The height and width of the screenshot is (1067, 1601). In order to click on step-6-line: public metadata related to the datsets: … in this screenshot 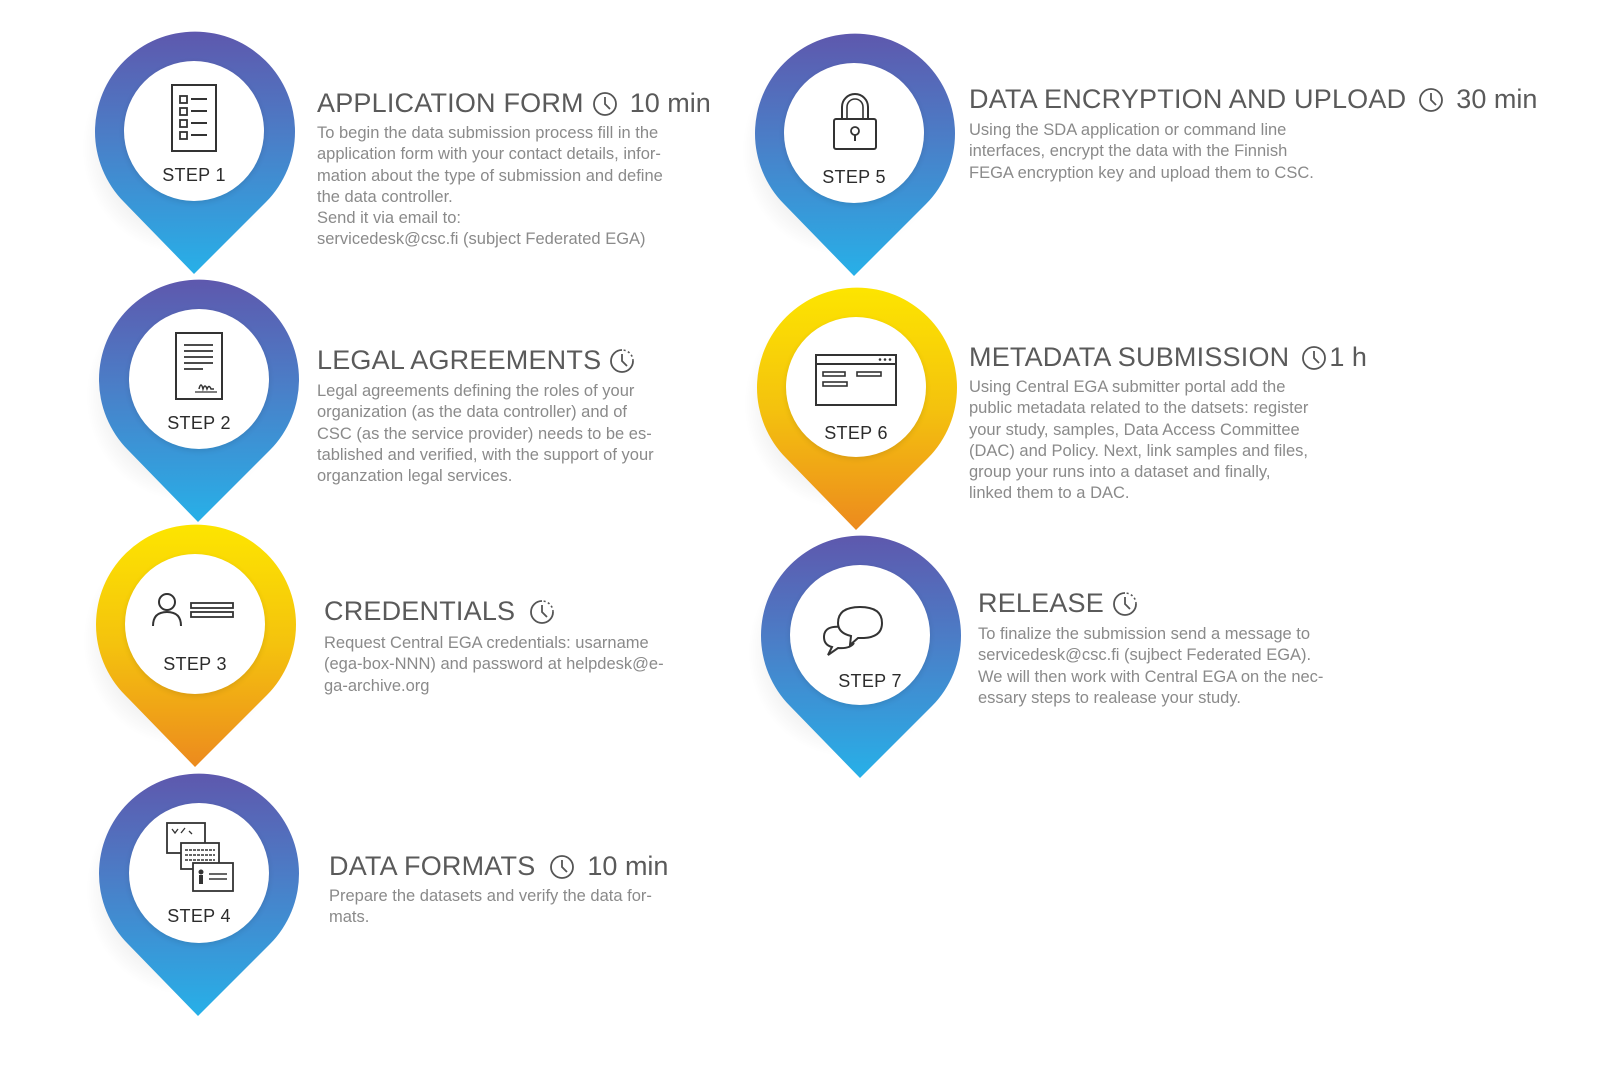, I will do `click(1139, 408)`.